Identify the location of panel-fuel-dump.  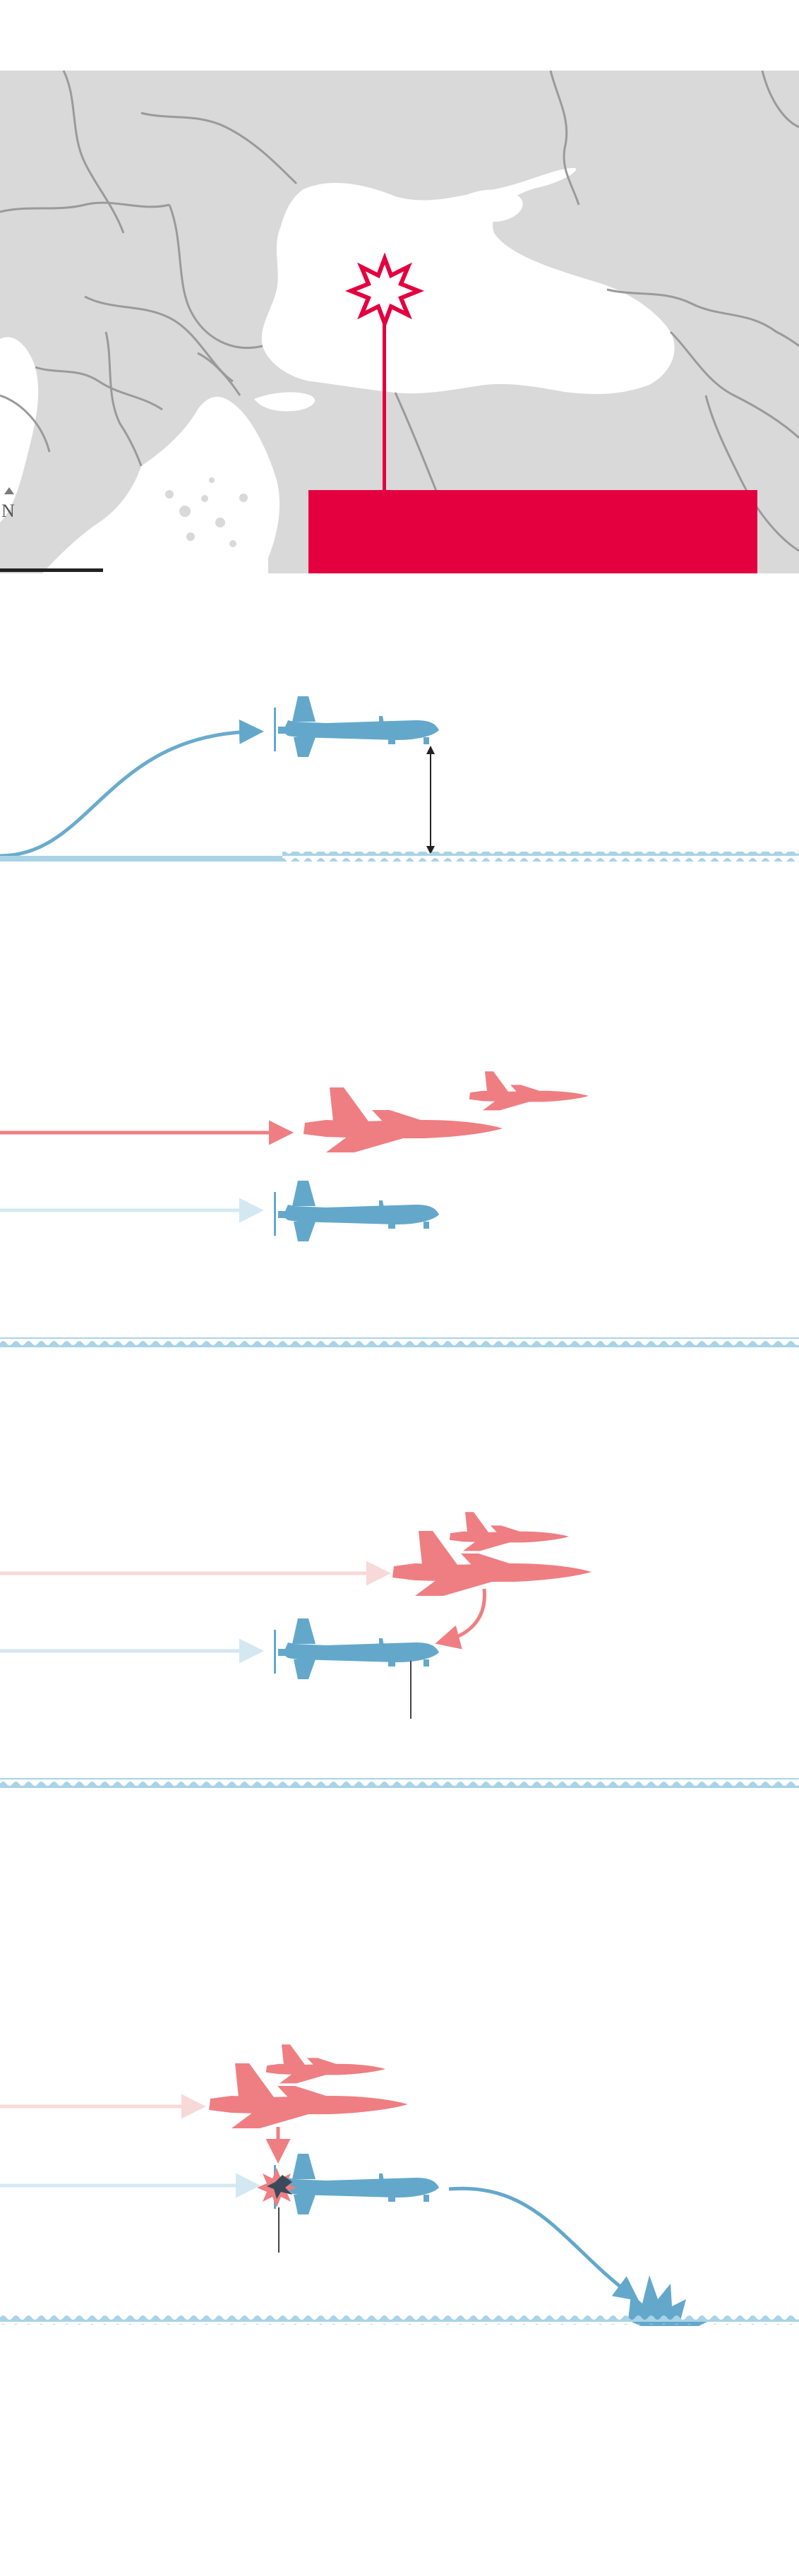
(399, 1650).